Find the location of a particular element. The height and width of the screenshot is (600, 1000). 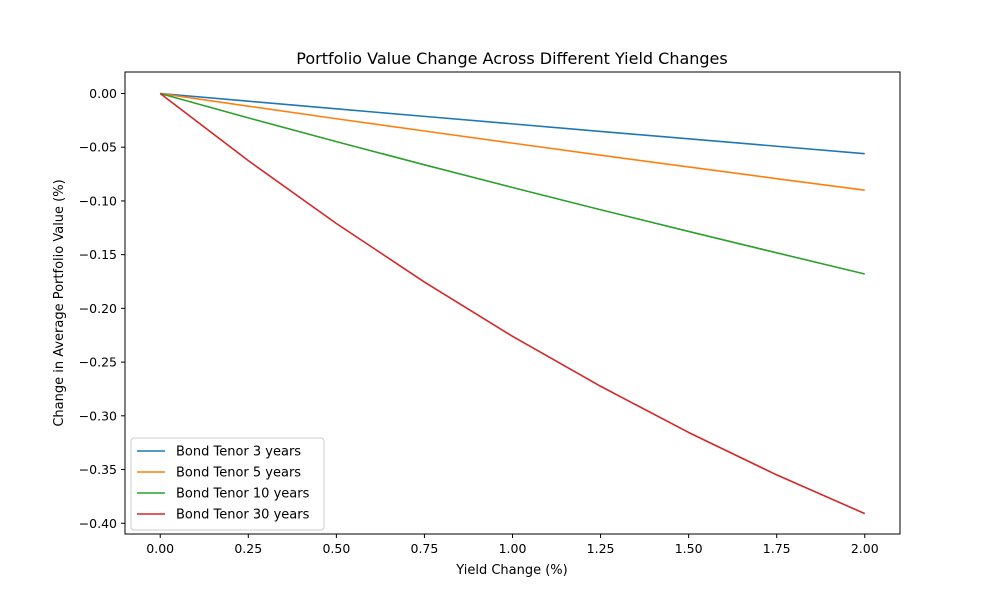

x-tick-label: 2.00 is located at coordinates (865, 548).